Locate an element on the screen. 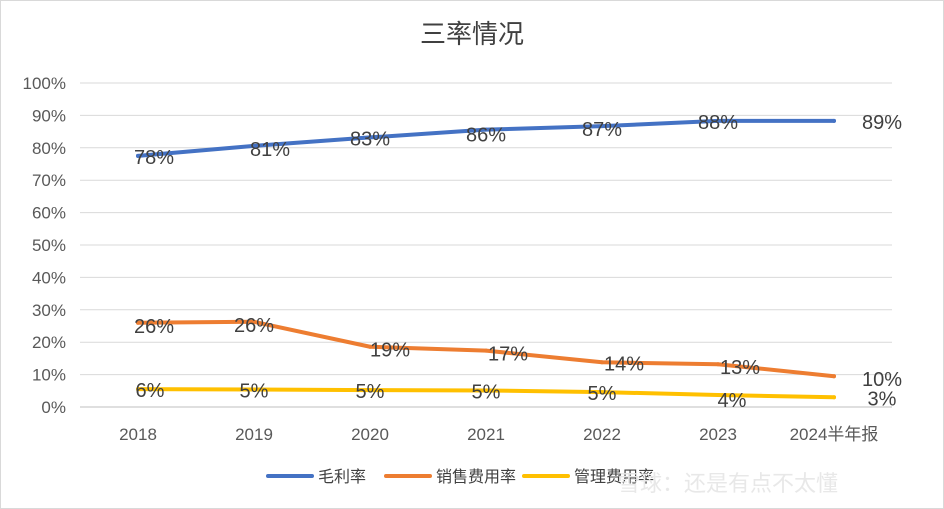  data-label: 13% is located at coordinates (740, 368).